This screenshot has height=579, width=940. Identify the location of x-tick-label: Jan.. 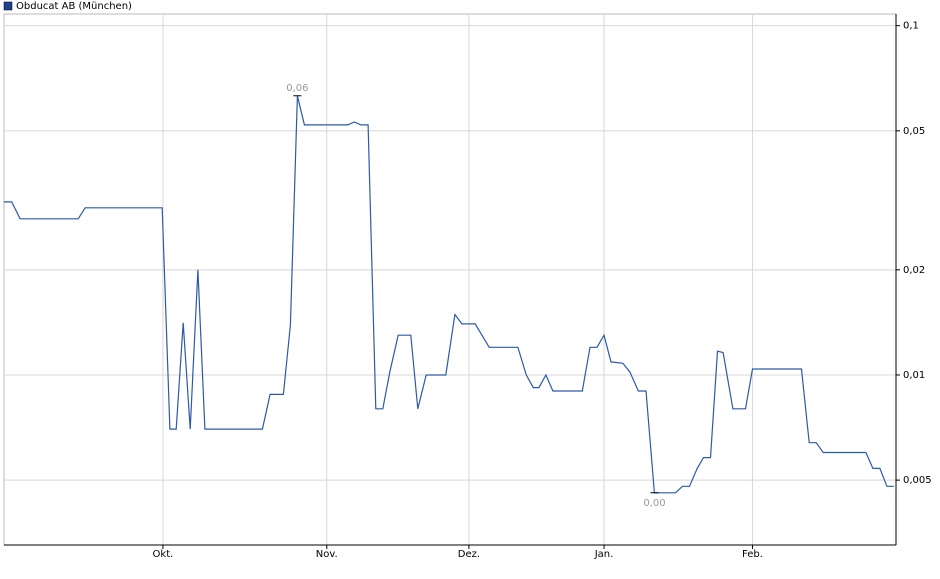
(604, 554).